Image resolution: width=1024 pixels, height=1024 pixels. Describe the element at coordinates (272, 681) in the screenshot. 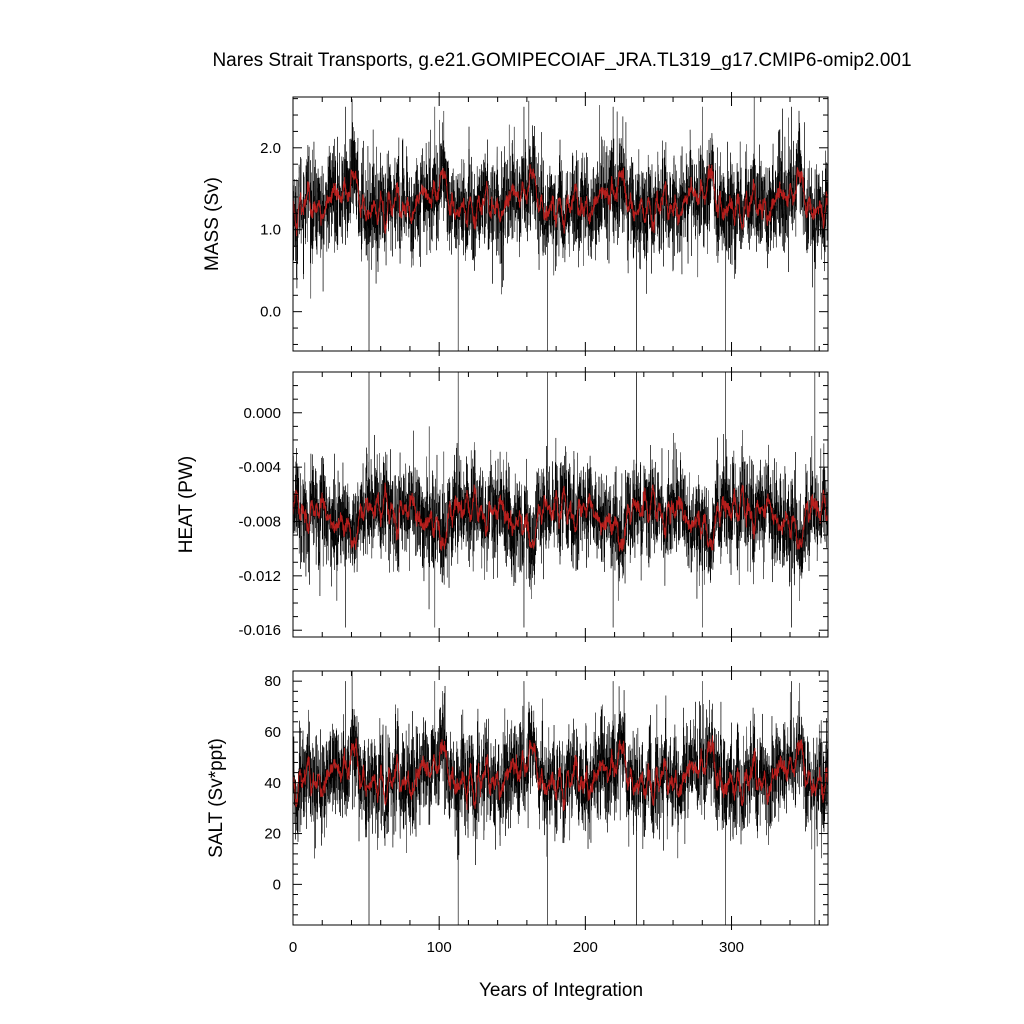

I see `salt-y-tick-label: 80` at that location.